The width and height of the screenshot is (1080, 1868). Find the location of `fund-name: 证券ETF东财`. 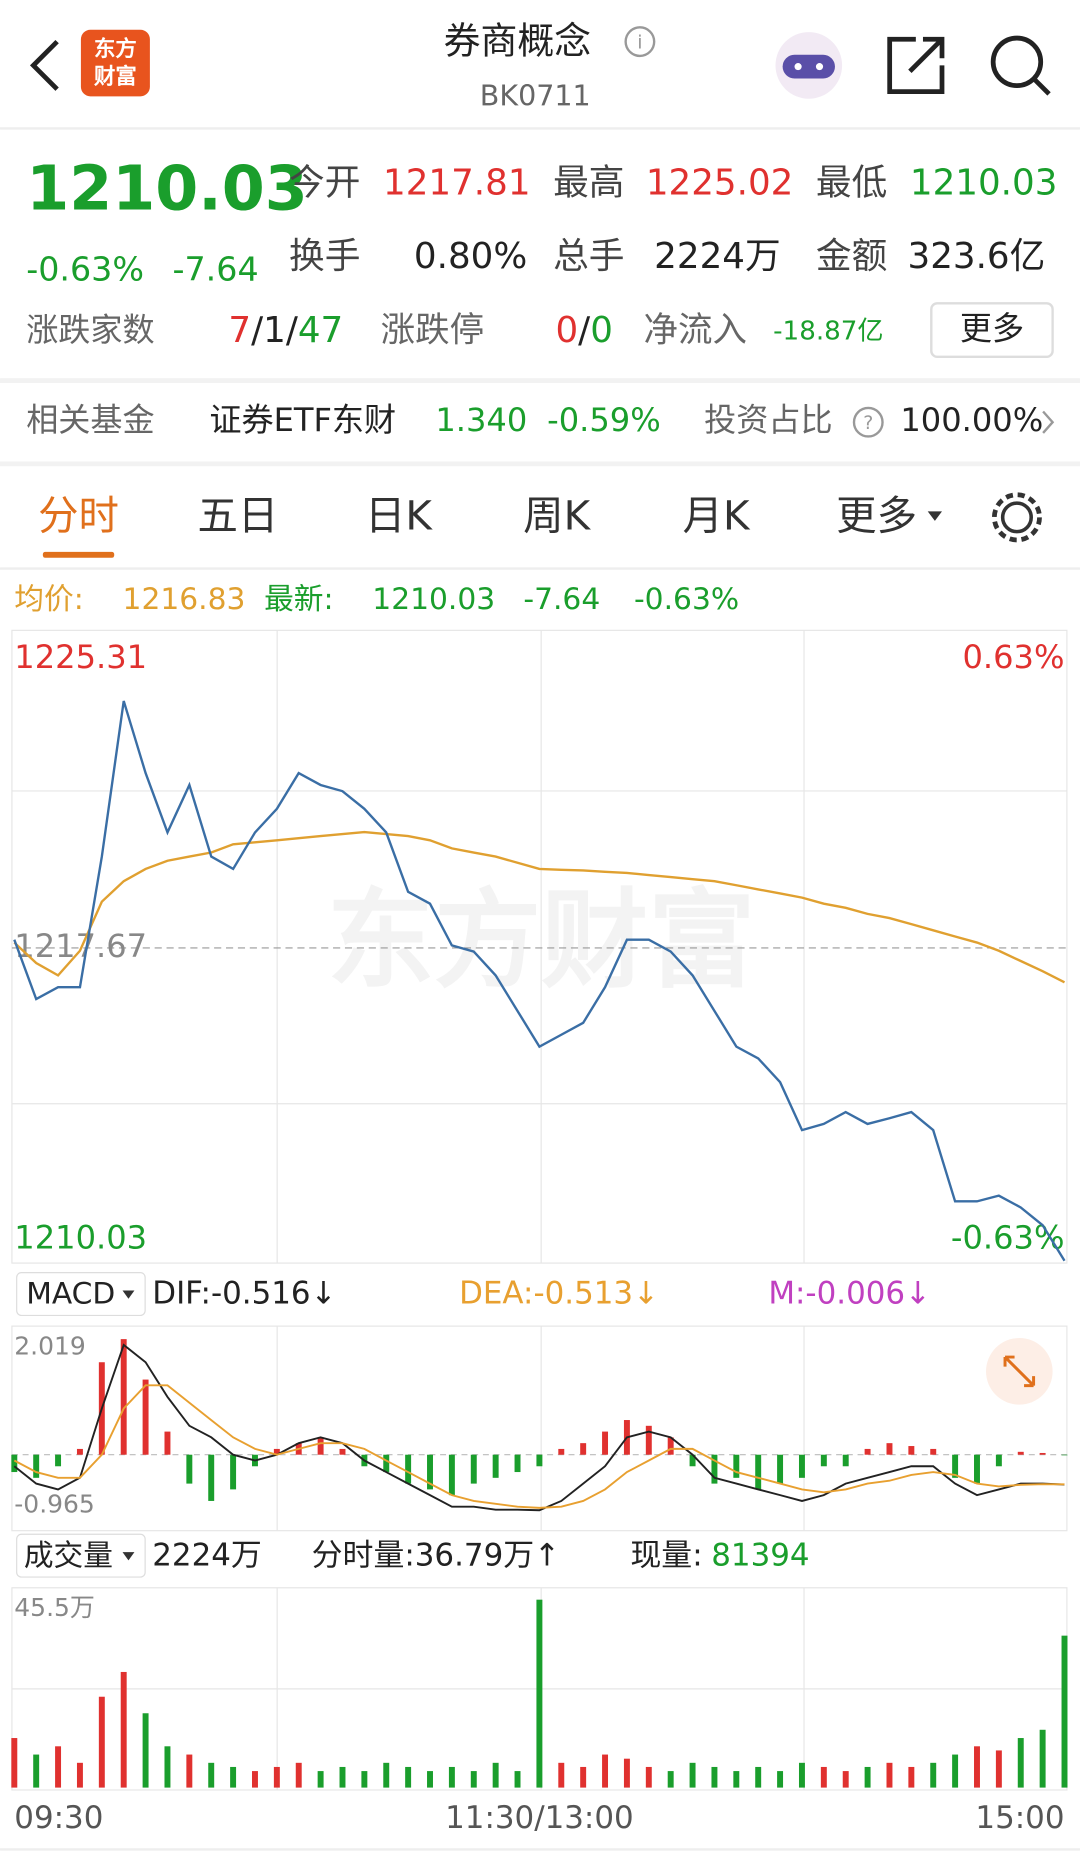

fund-name: 证券ETF东财 is located at coordinates (302, 420).